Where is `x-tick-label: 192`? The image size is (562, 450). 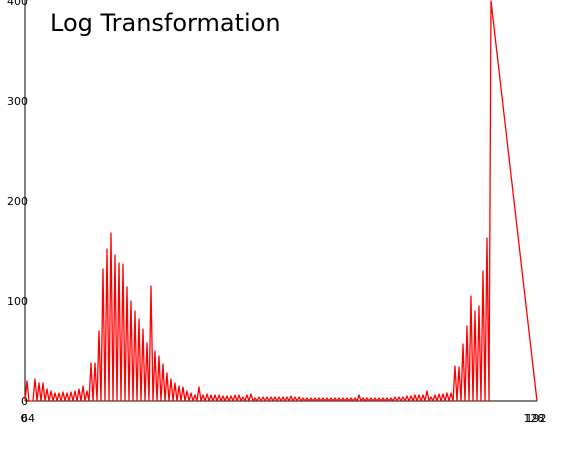 x-tick-label: 192 is located at coordinates (536, 418).